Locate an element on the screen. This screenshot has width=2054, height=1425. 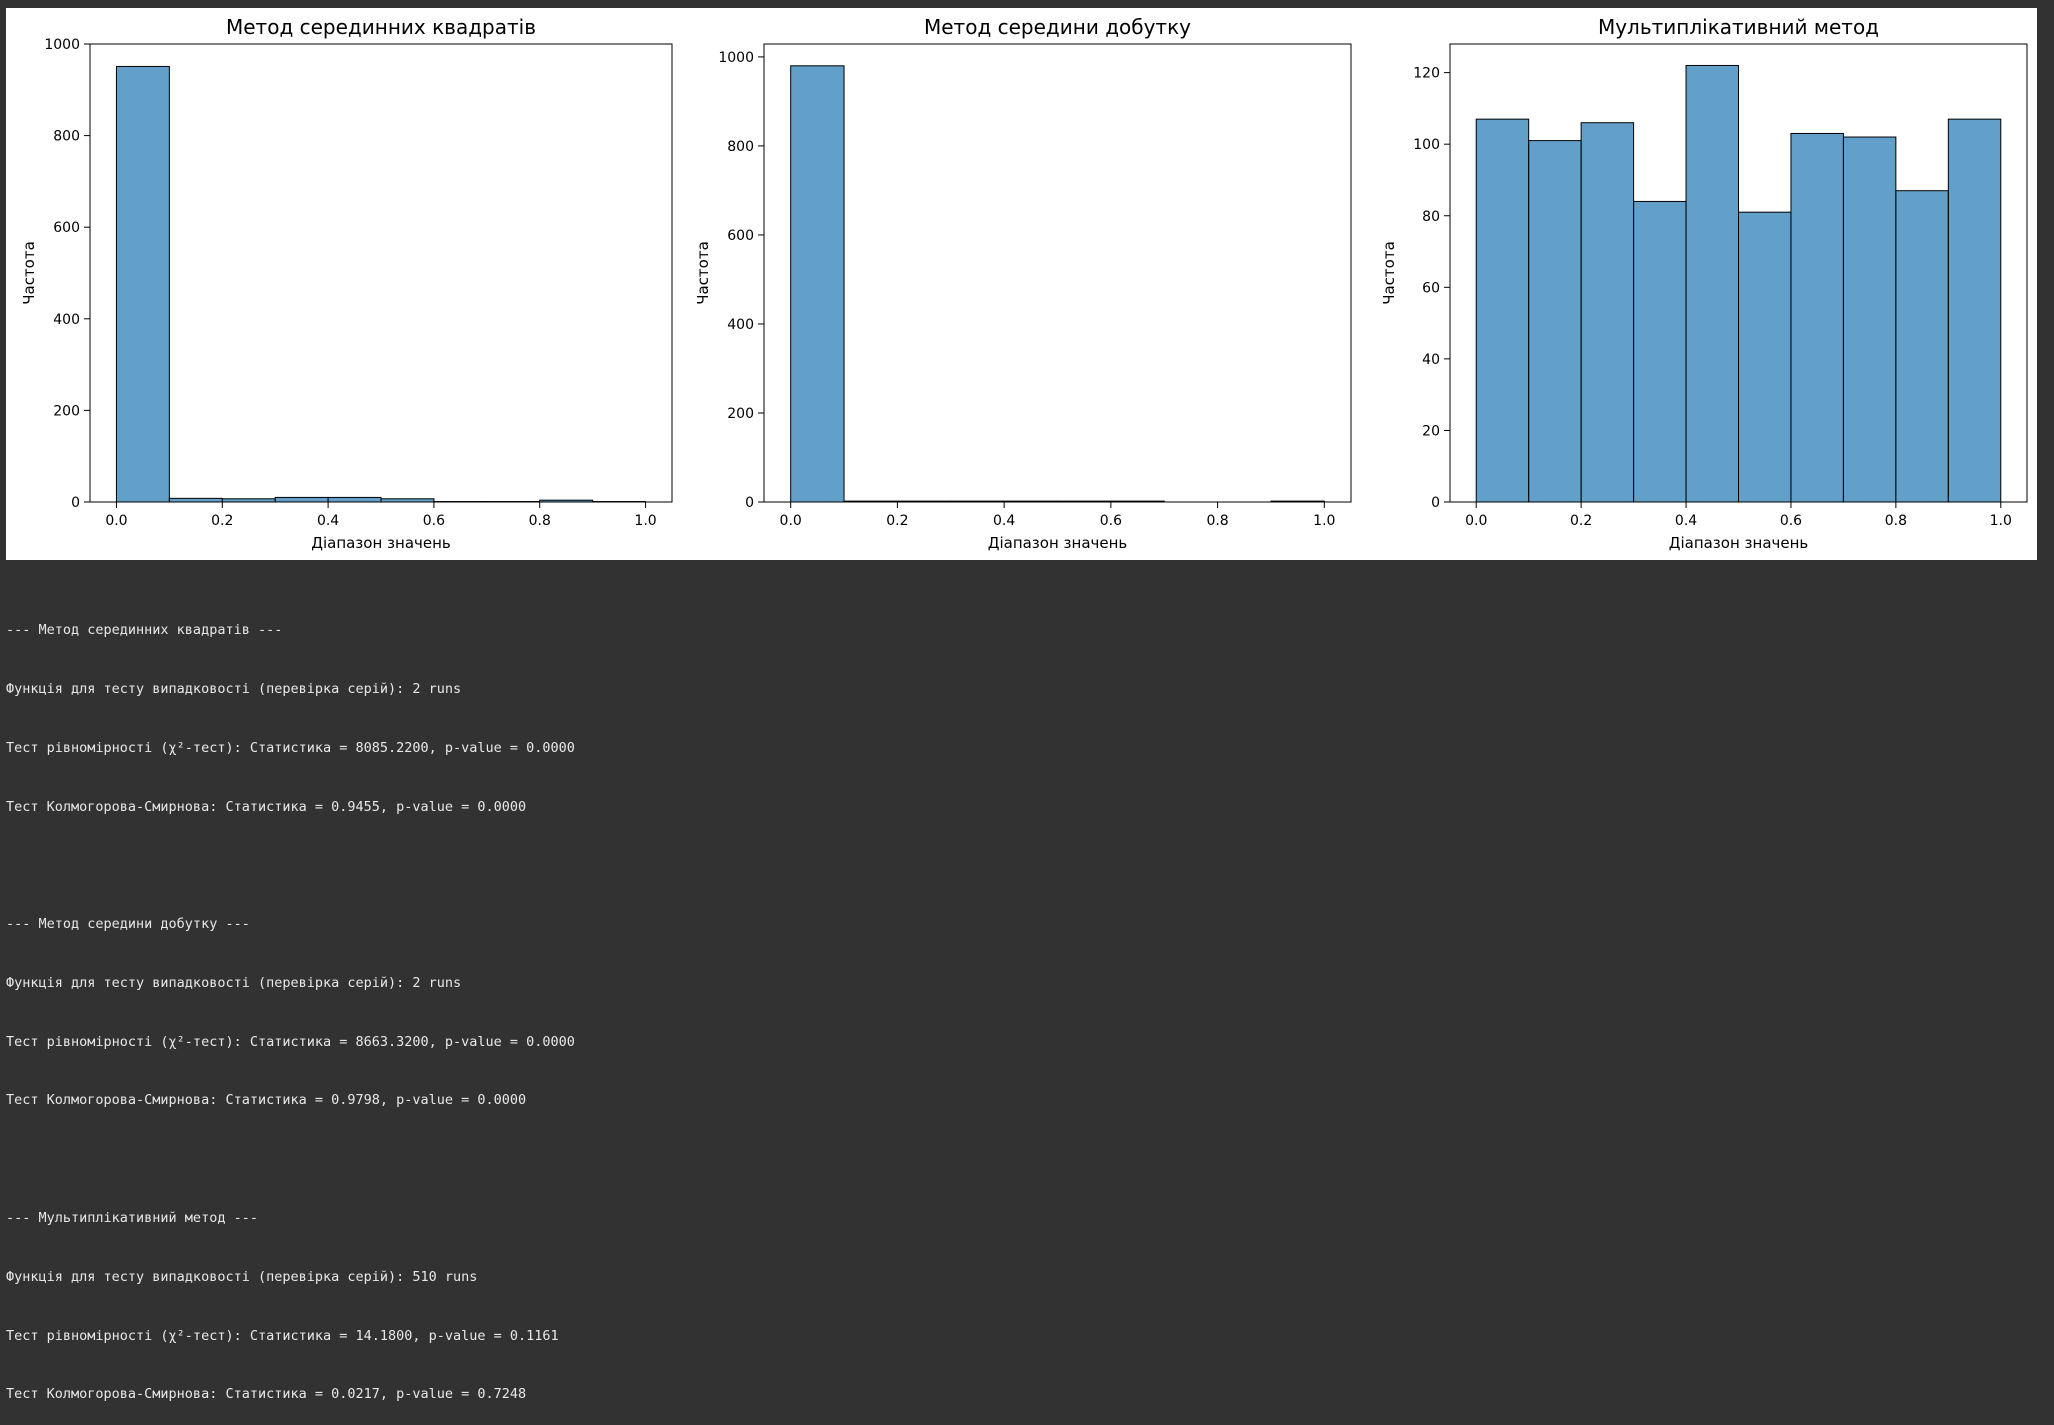
chart-2-x-tick-label: 0.0 is located at coordinates (791, 521).